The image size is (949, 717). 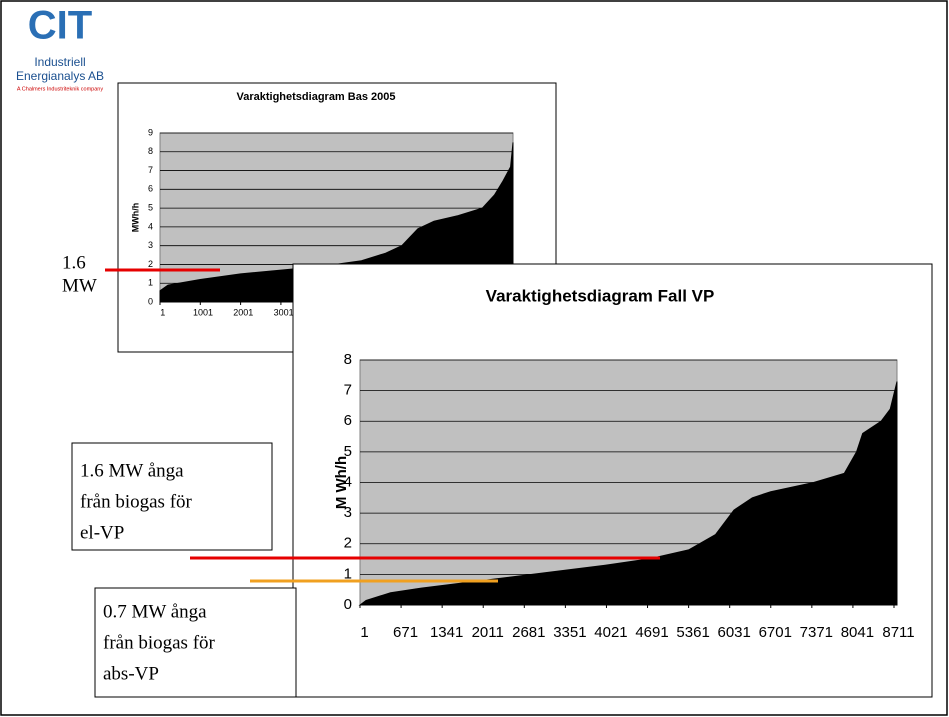 What do you see at coordinates (488, 632) in the screenshot?
I see `x-tick-label: 2011` at bounding box center [488, 632].